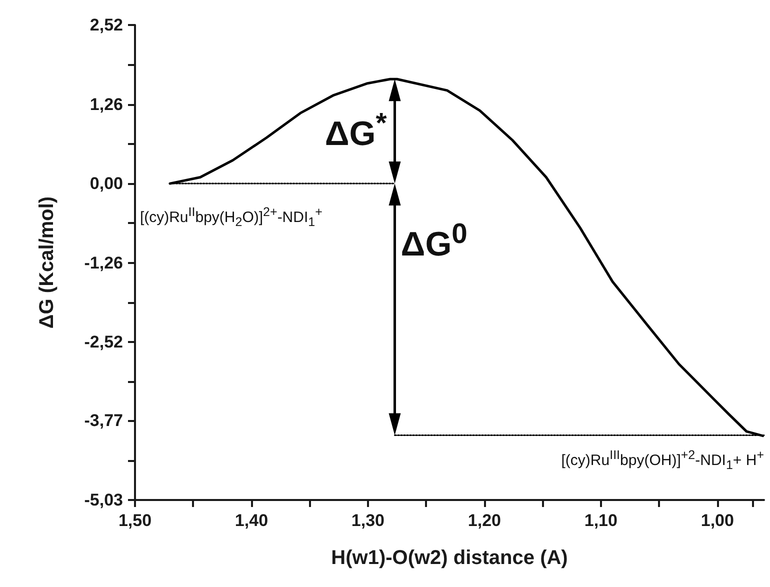  What do you see at coordinates (662, 460) in the screenshot?
I see `annotation: [(cy)Ru$^{III}$bpy(OH)]$^{+2}$-NDI$_{1}$+ H$^{+}$` at bounding box center [662, 460].